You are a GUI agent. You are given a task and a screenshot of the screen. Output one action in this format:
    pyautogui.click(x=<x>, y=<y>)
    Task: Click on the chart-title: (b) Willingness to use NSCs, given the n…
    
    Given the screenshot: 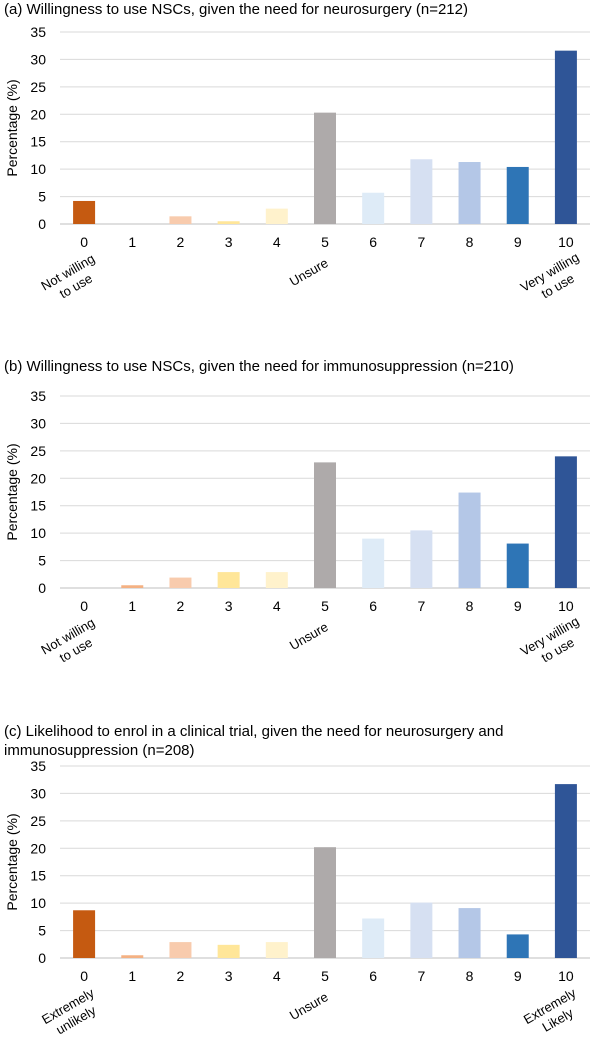 What is the action you would take?
    pyautogui.click(x=259, y=366)
    